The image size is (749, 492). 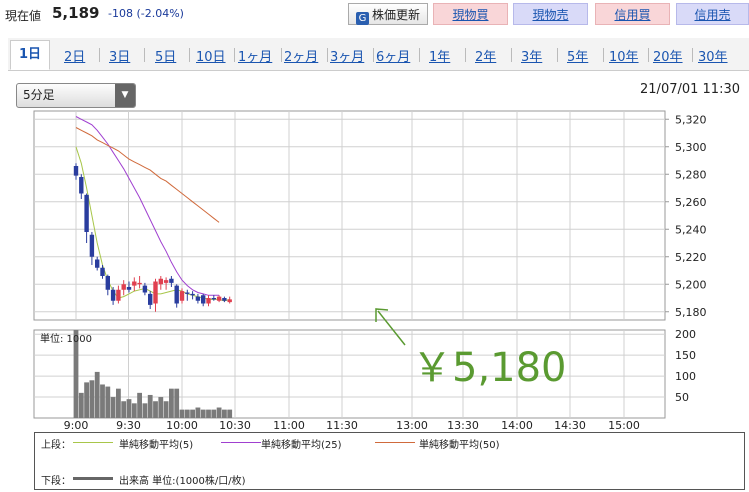 I want to click on refresh-icon: G, so click(x=362, y=18).